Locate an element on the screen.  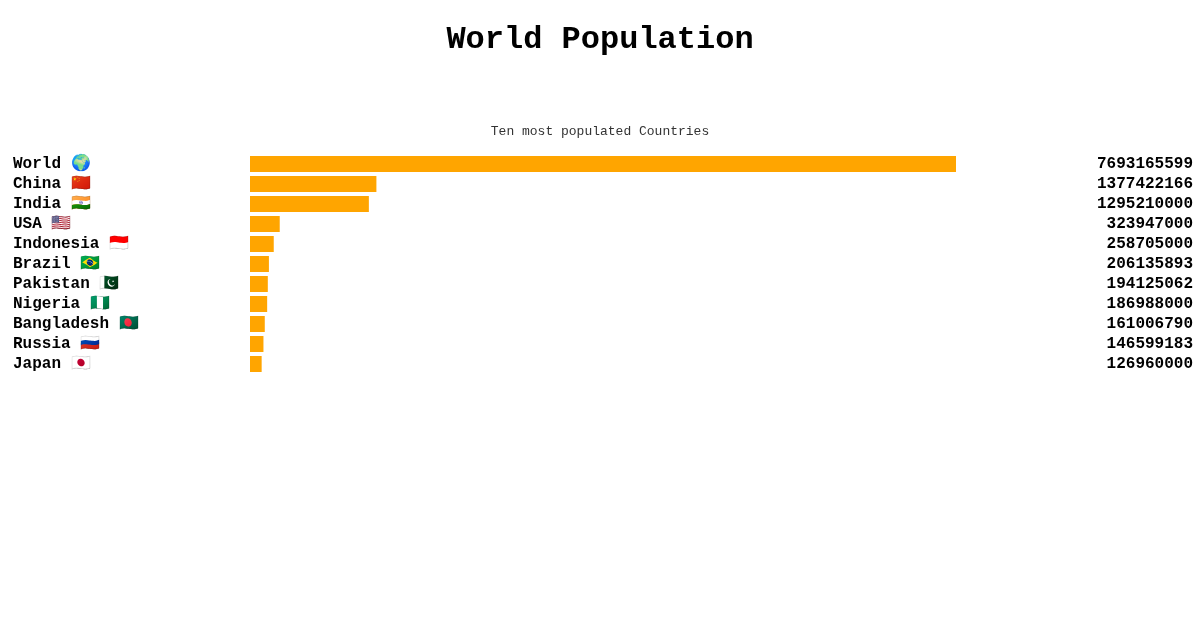
y-tick-label: Russia 🇷🇺 is located at coordinates (57, 343).